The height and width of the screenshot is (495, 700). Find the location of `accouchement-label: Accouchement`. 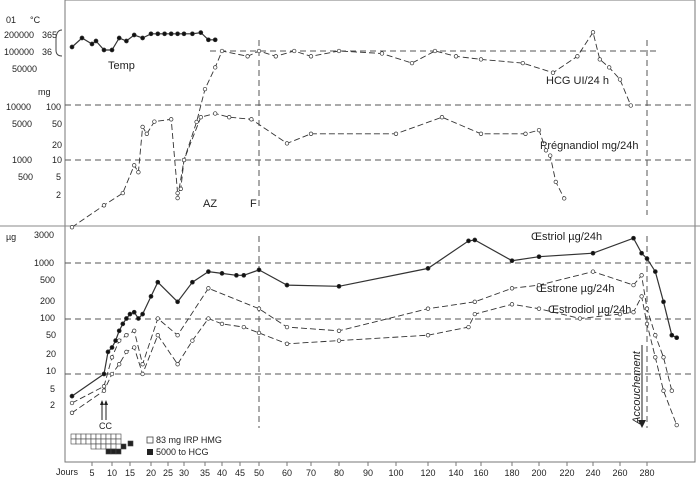

accouchement-label: Accouchement is located at coordinates (637, 387).